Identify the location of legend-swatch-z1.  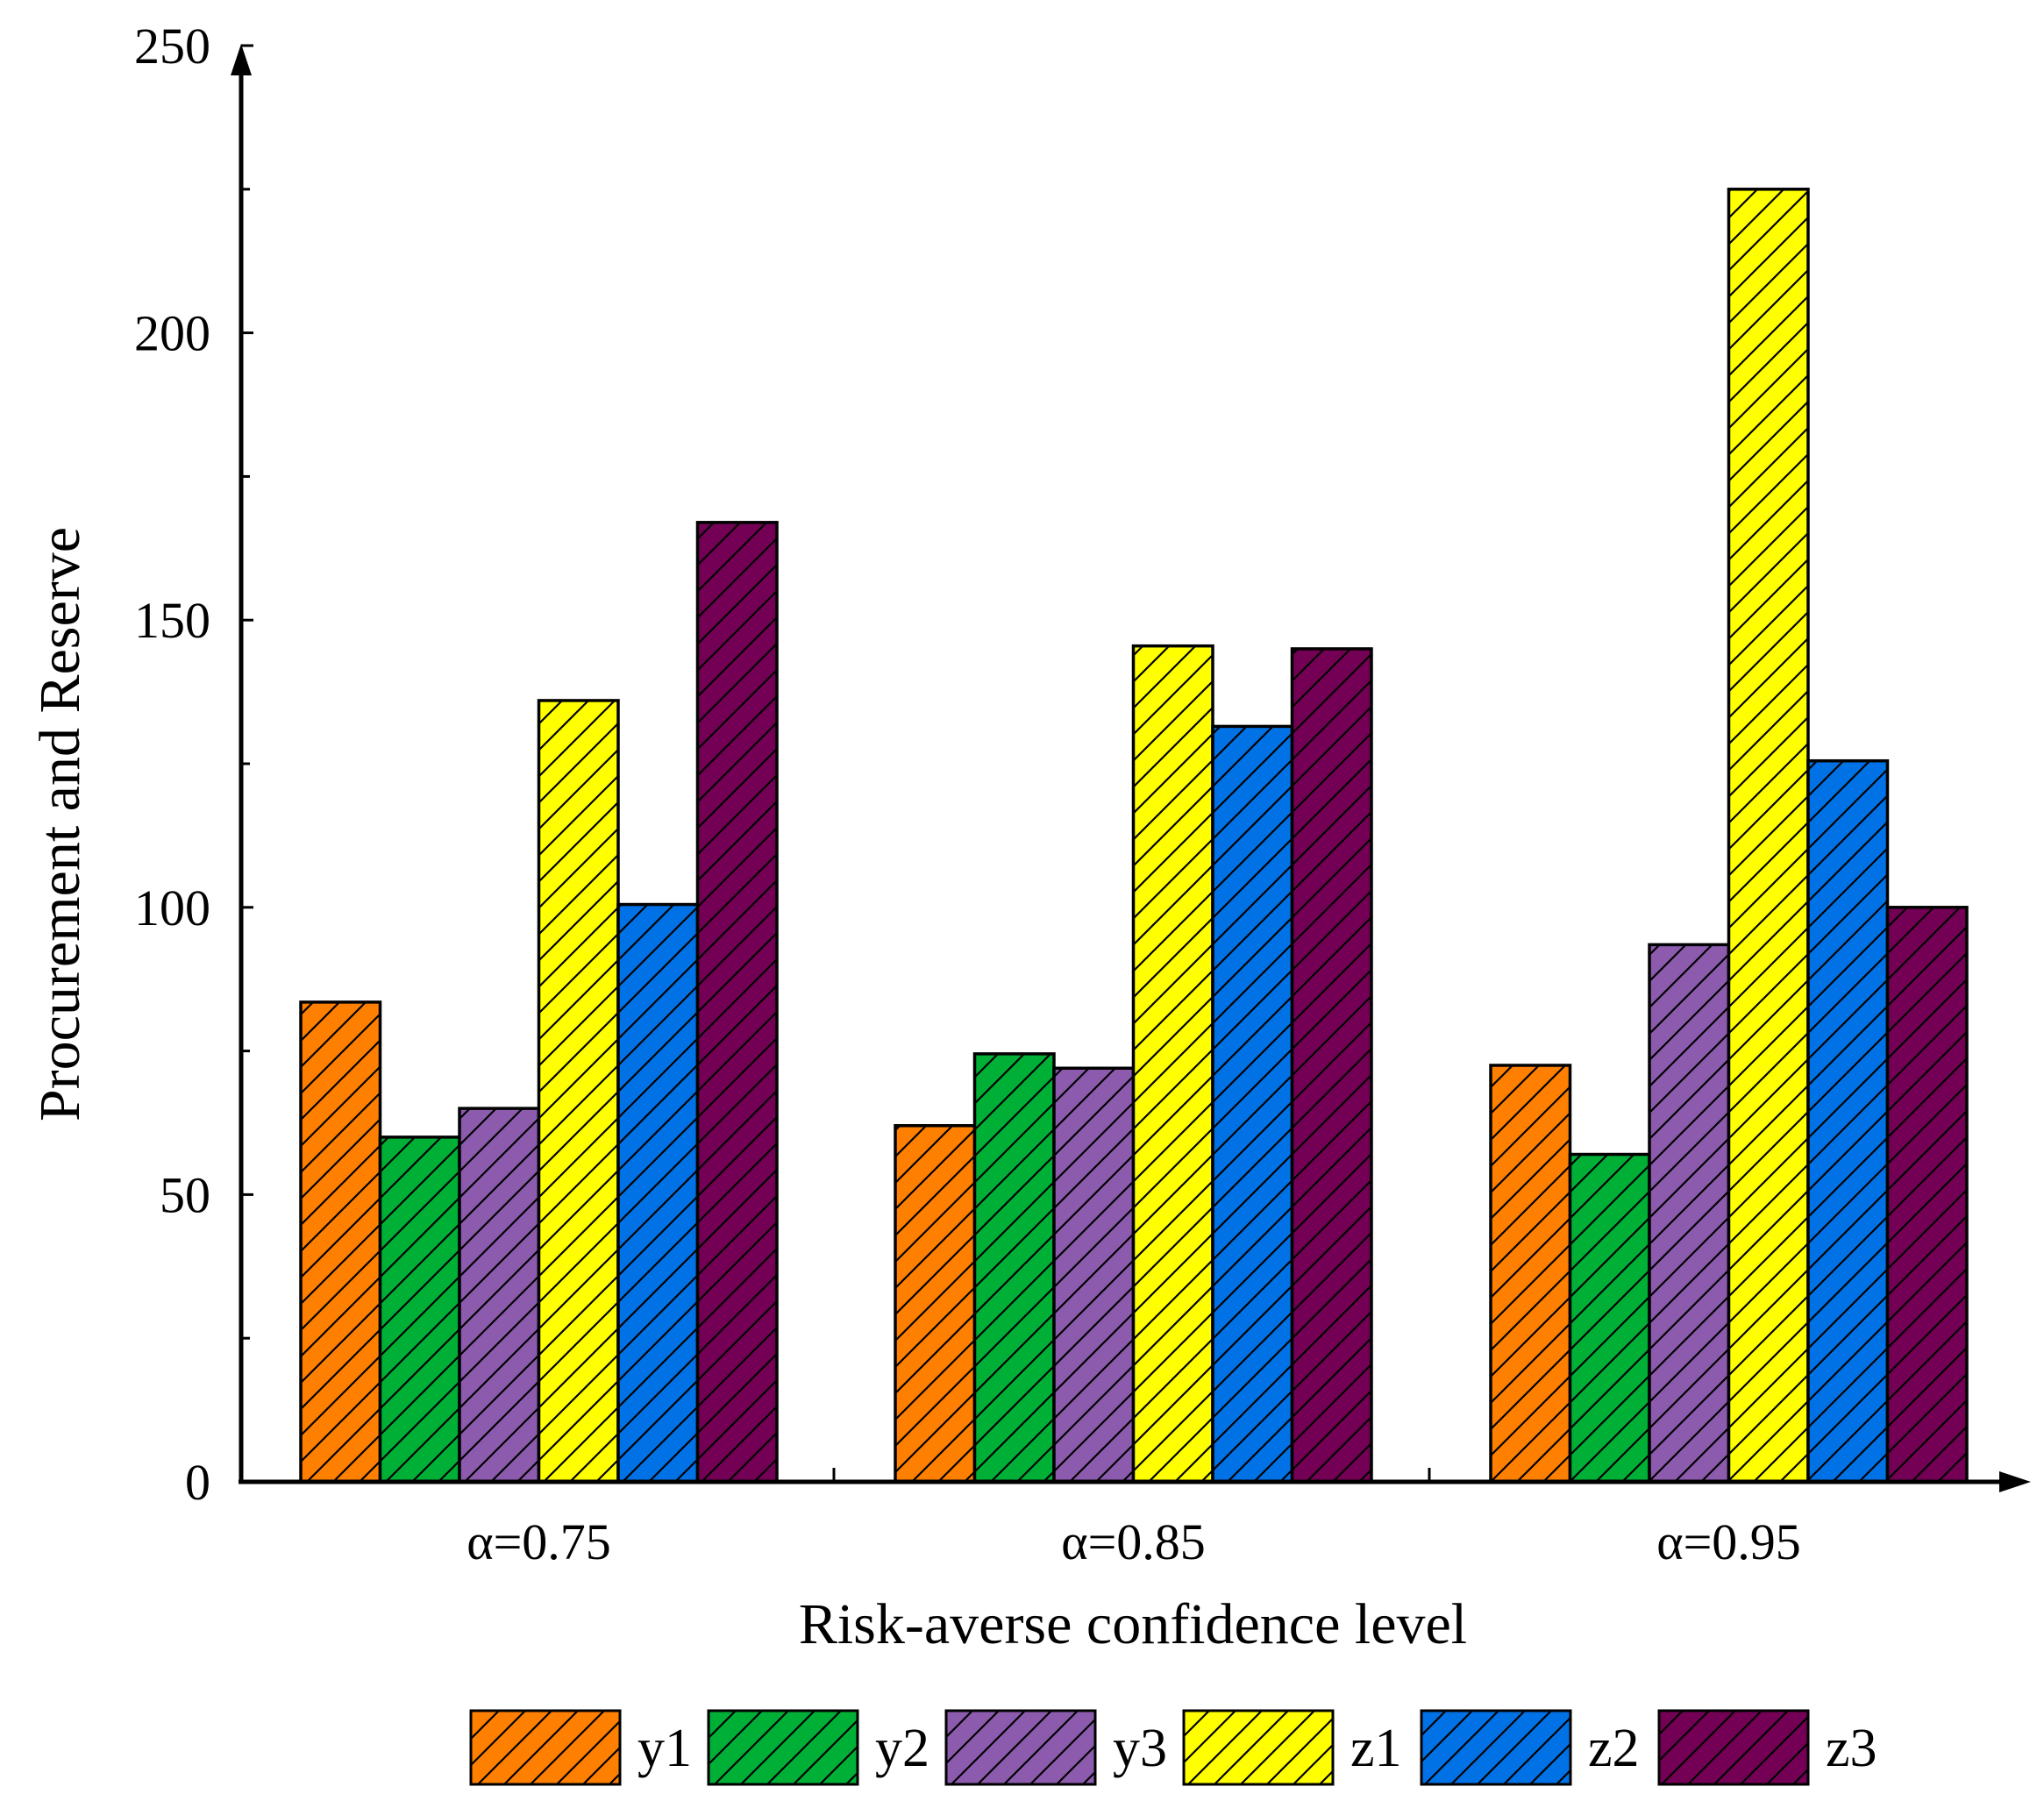
(1258, 1747).